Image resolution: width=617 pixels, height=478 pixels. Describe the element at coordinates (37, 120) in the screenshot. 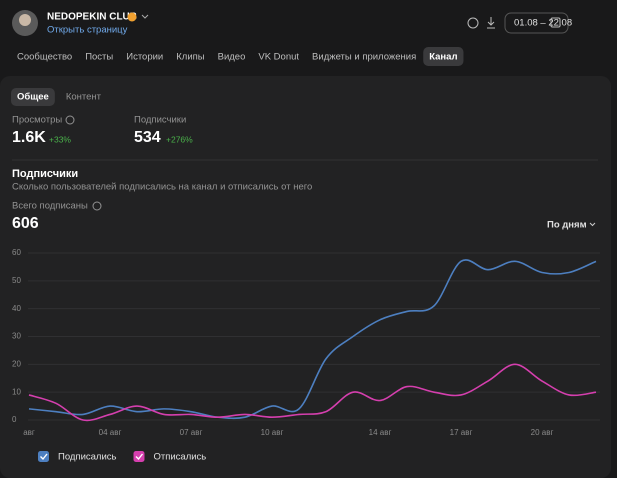

I see `stat-label: Просмотры` at that location.